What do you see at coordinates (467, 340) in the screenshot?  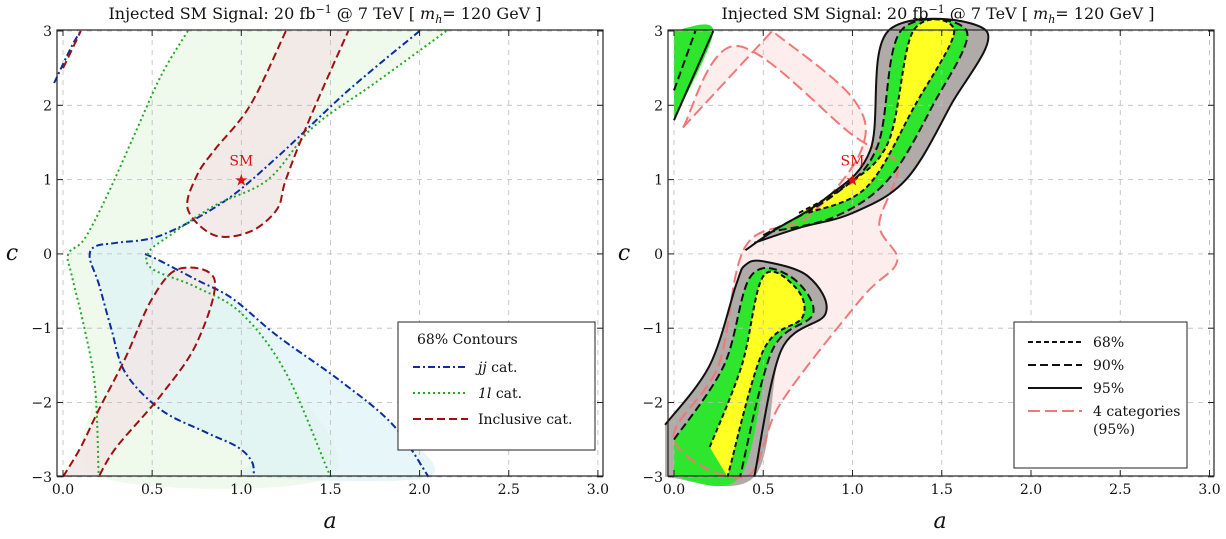 I see `left-legend-title: 68% Contours` at bounding box center [467, 340].